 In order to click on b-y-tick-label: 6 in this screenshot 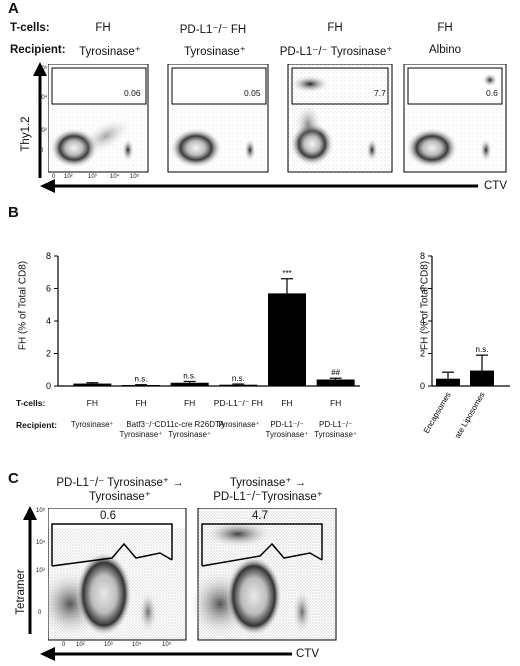, I will do `click(48, 289)`.